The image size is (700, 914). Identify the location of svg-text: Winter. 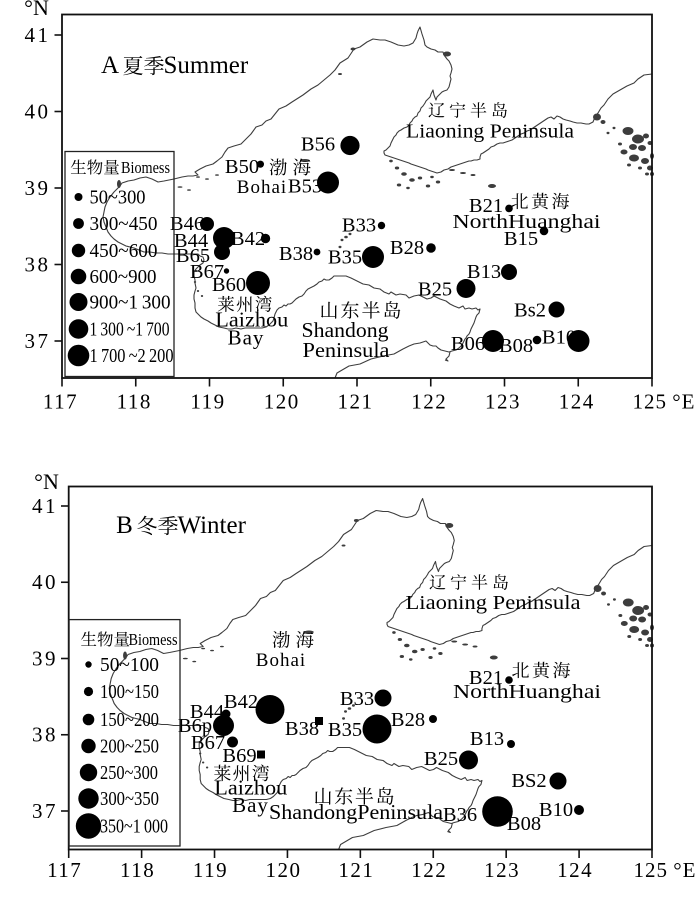
(212, 525).